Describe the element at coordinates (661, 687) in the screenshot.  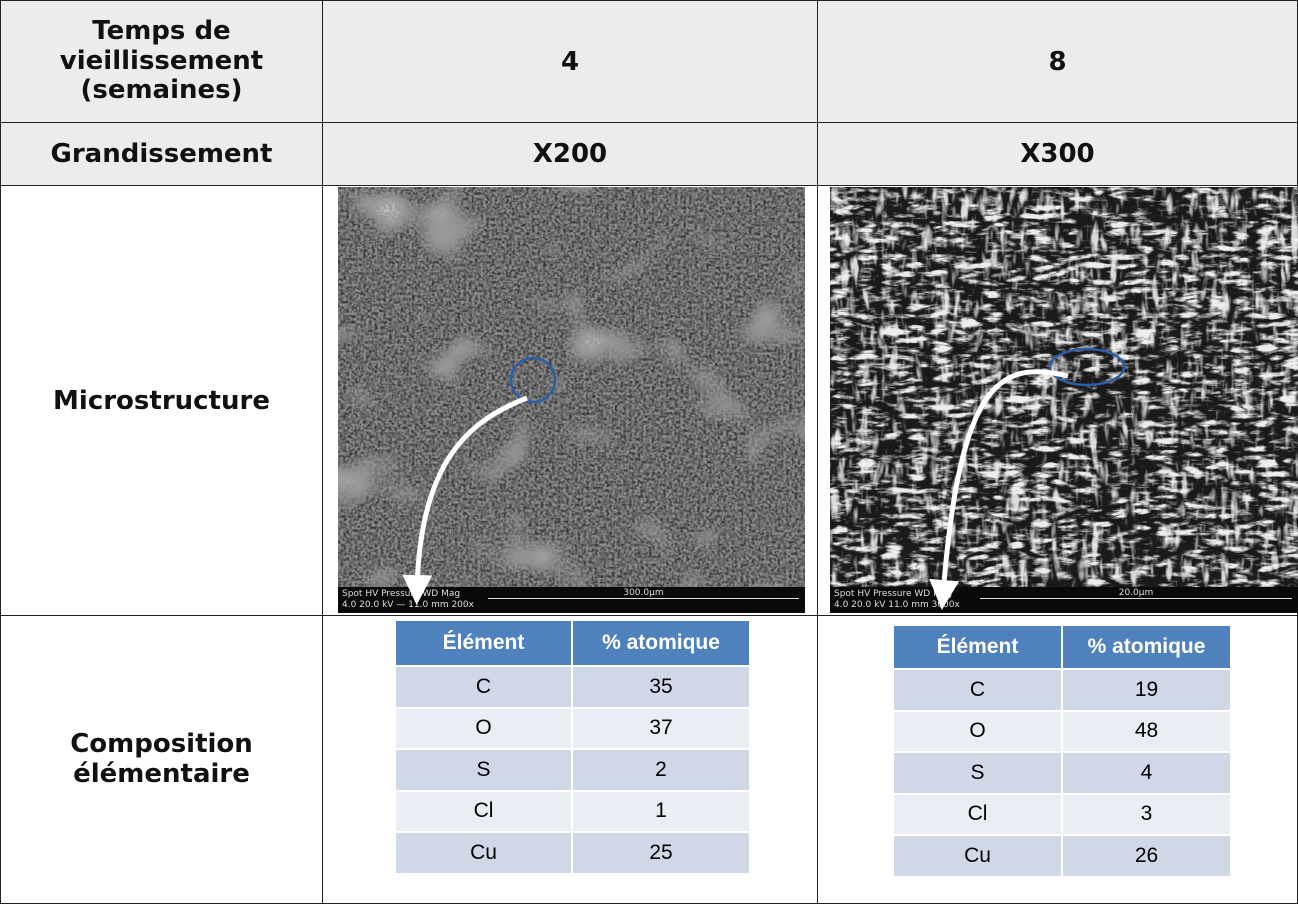
I see `table-cell: 35` at that location.